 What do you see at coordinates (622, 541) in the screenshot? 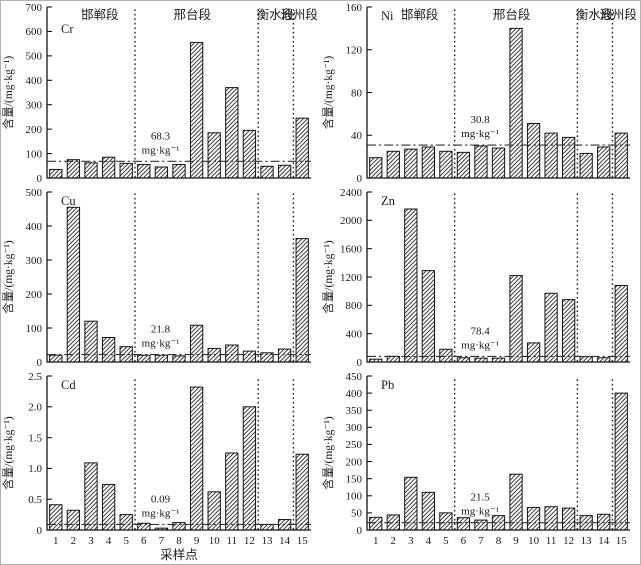
I see `x-tick-label-pb: 15` at bounding box center [622, 541].